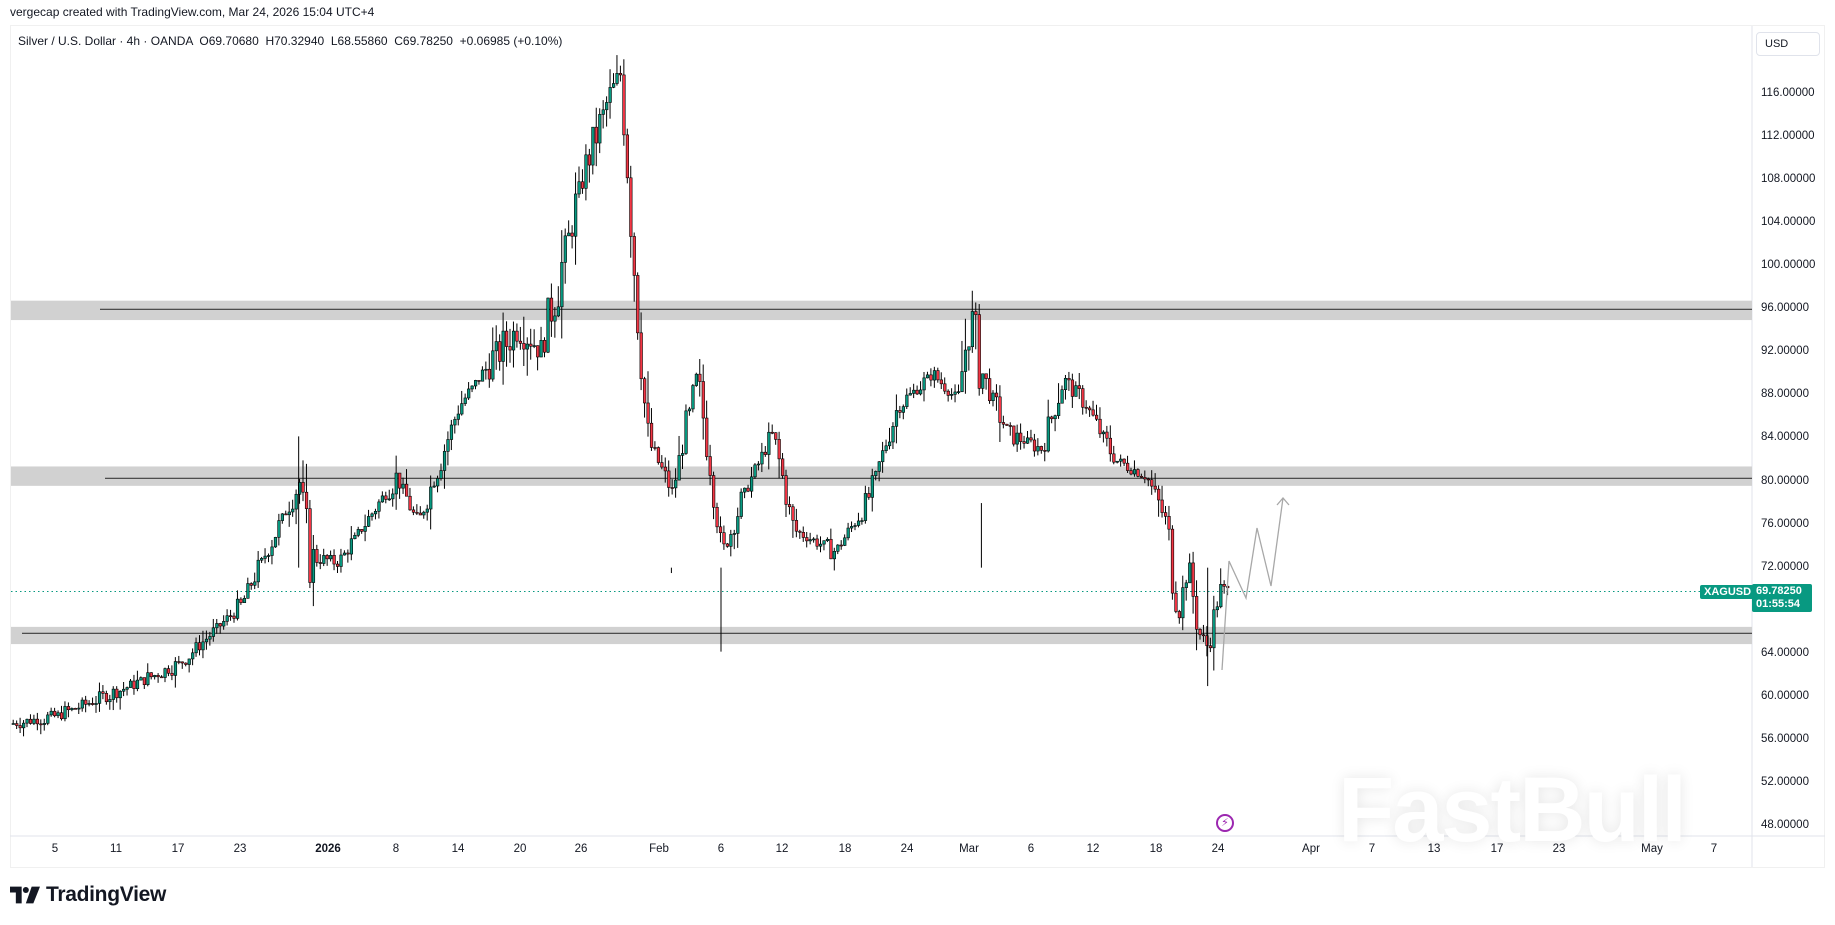  I want to click on time-tick: Feb, so click(659, 849).